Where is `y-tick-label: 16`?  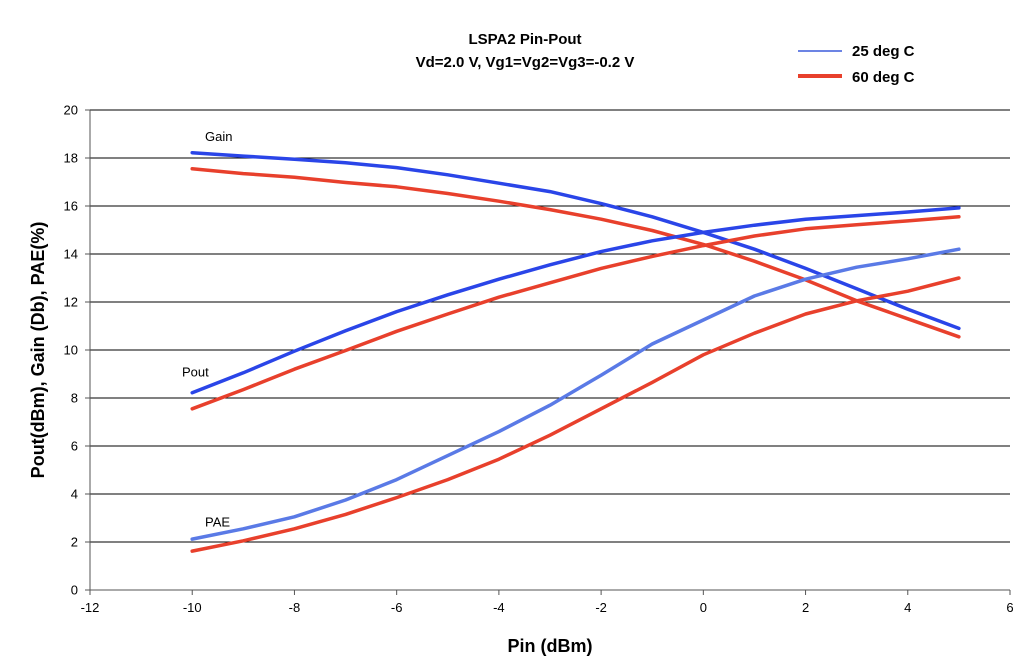 y-tick-label: 16 is located at coordinates (71, 206).